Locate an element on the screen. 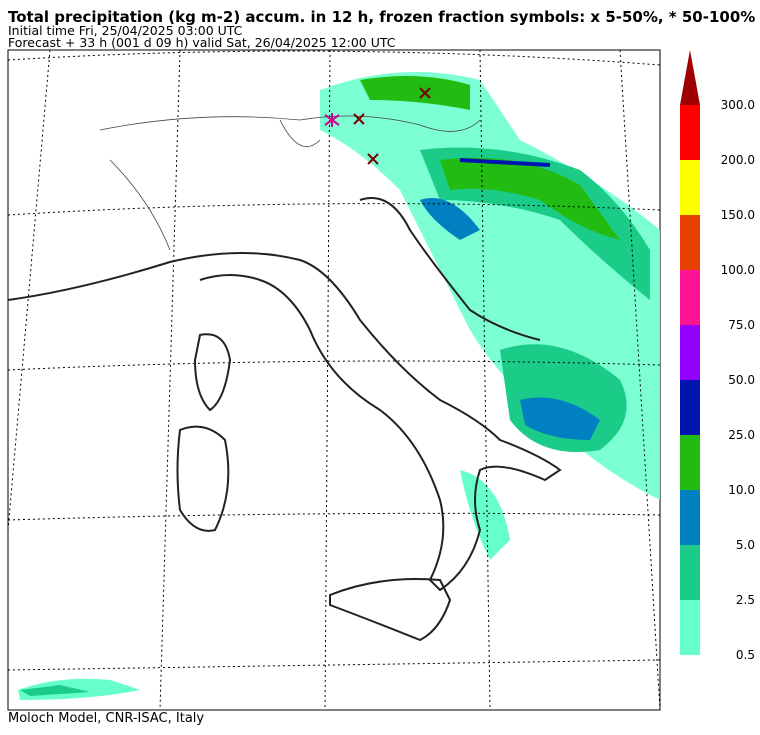  colorbar-label: 75.0 is located at coordinates (741, 325).